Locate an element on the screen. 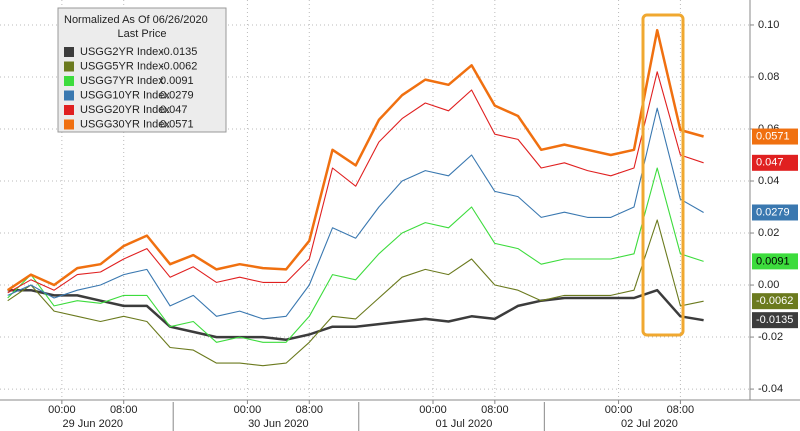 The height and width of the screenshot is (431, 800). legend-value: -0.0135 is located at coordinates (178, 52).